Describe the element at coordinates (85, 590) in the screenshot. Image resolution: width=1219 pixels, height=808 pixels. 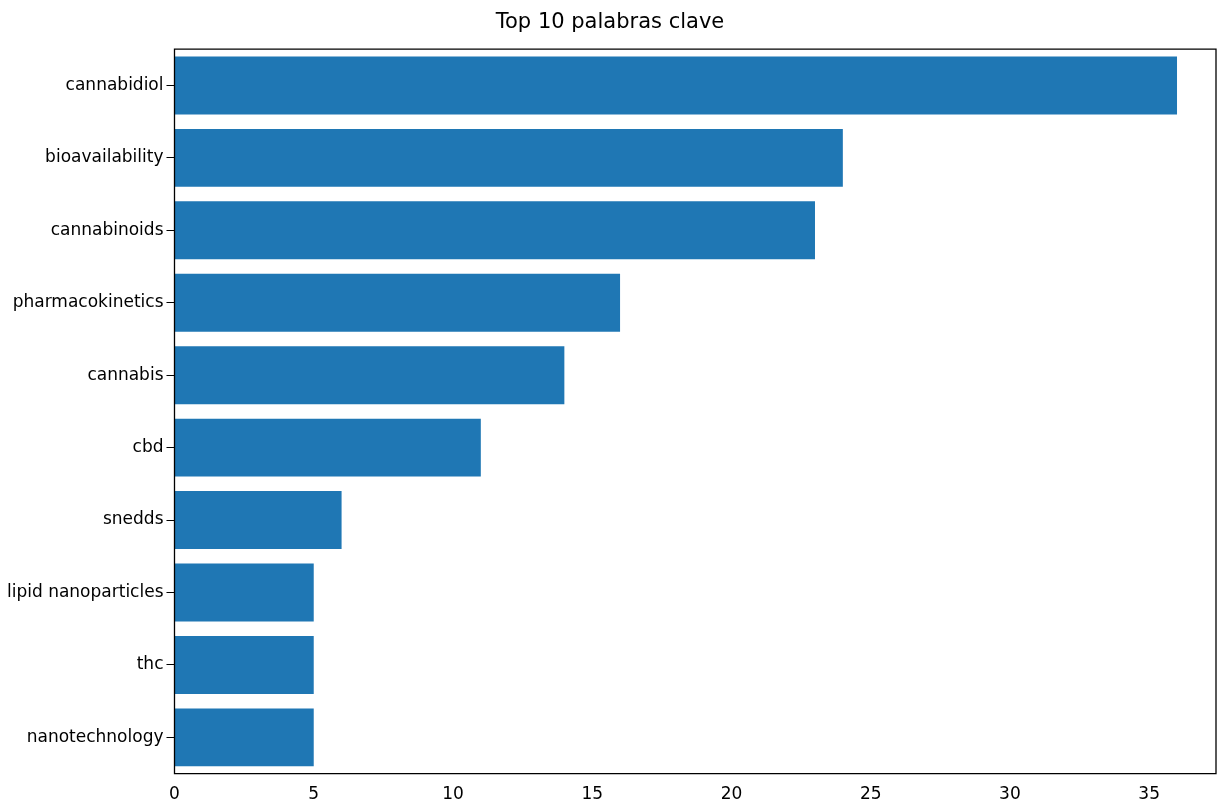
I see `y-tick-label: lipid nanoparticles` at that location.